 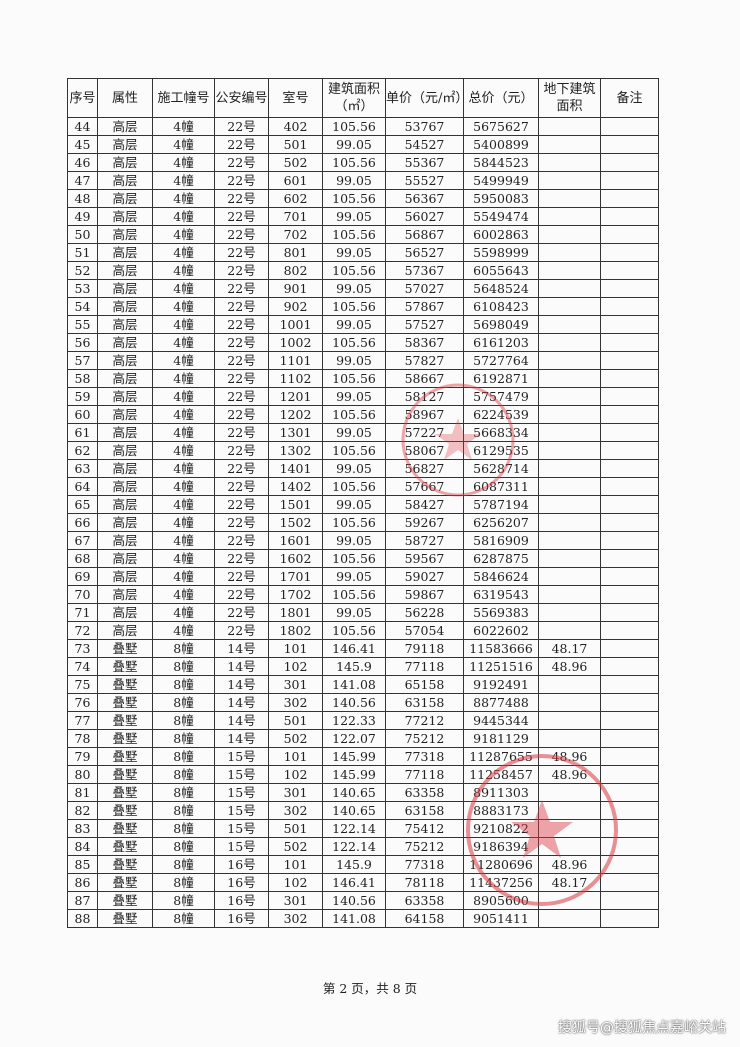 I want to click on table-cell: 1401, so click(x=295, y=468).